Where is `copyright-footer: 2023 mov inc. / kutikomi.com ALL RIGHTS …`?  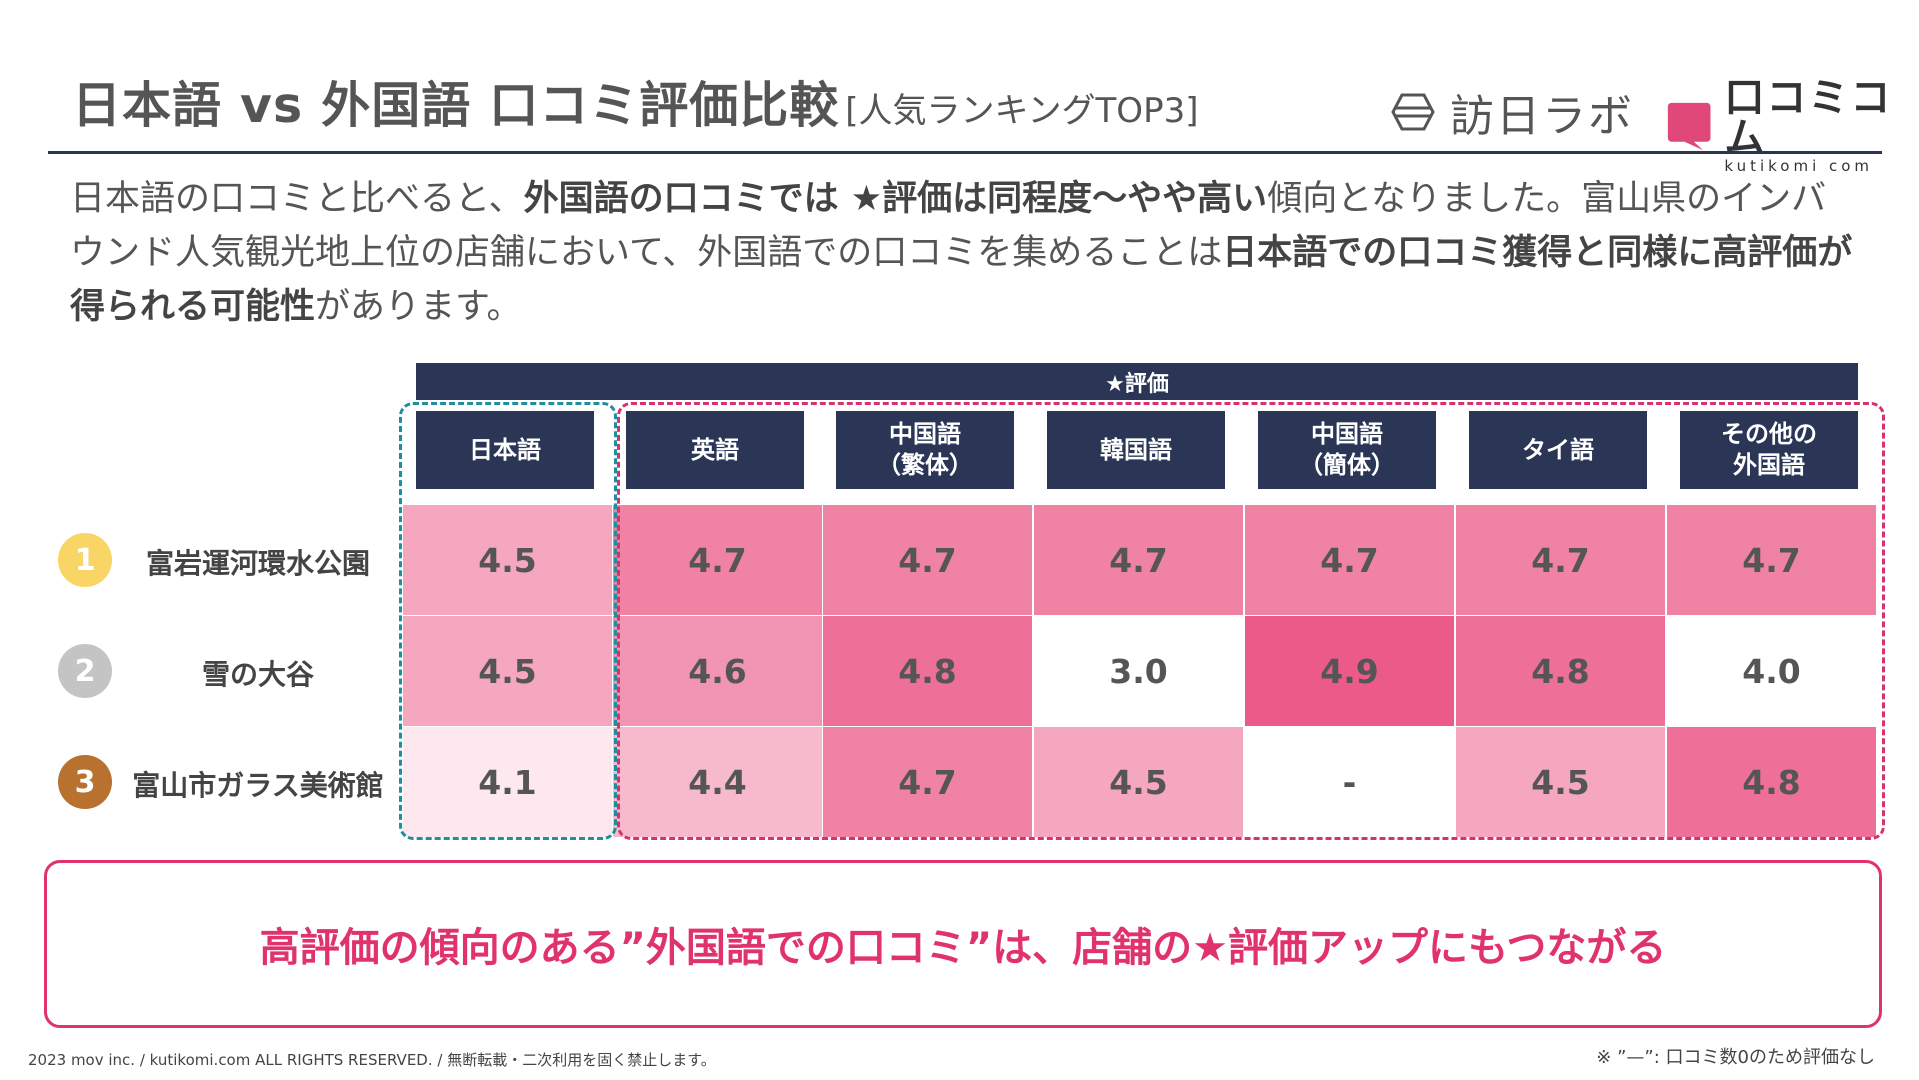 copyright-footer: 2023 mov inc. / kutikomi.com ALL RIGHTS … is located at coordinates (372, 1060).